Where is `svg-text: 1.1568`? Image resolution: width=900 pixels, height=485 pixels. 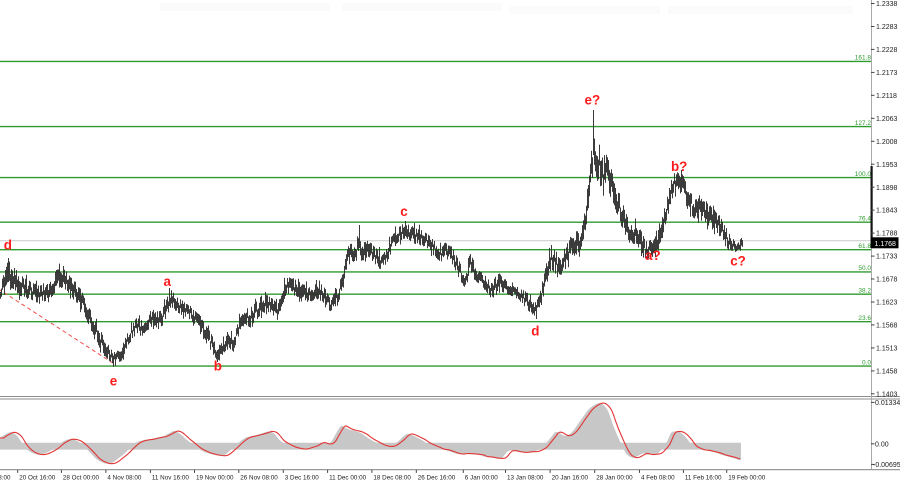 svg-text: 1.1568 is located at coordinates (887, 326).